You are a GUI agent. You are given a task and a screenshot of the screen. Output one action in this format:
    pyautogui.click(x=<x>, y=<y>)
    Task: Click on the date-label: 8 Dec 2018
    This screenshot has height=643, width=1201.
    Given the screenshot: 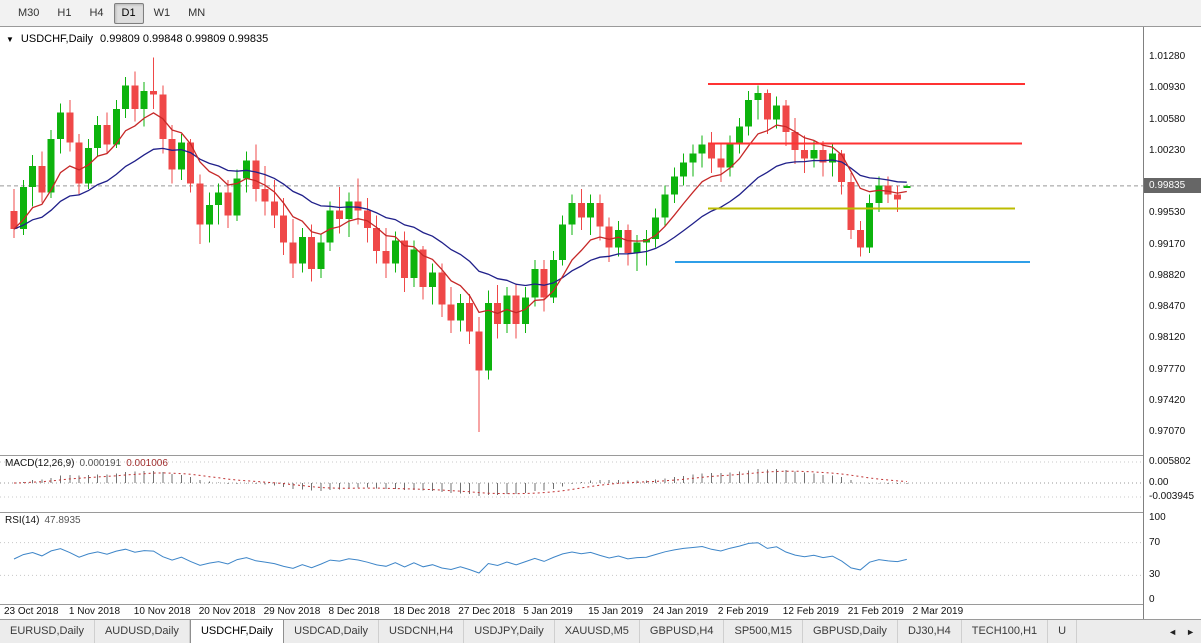 What is the action you would take?
    pyautogui.click(x=354, y=611)
    